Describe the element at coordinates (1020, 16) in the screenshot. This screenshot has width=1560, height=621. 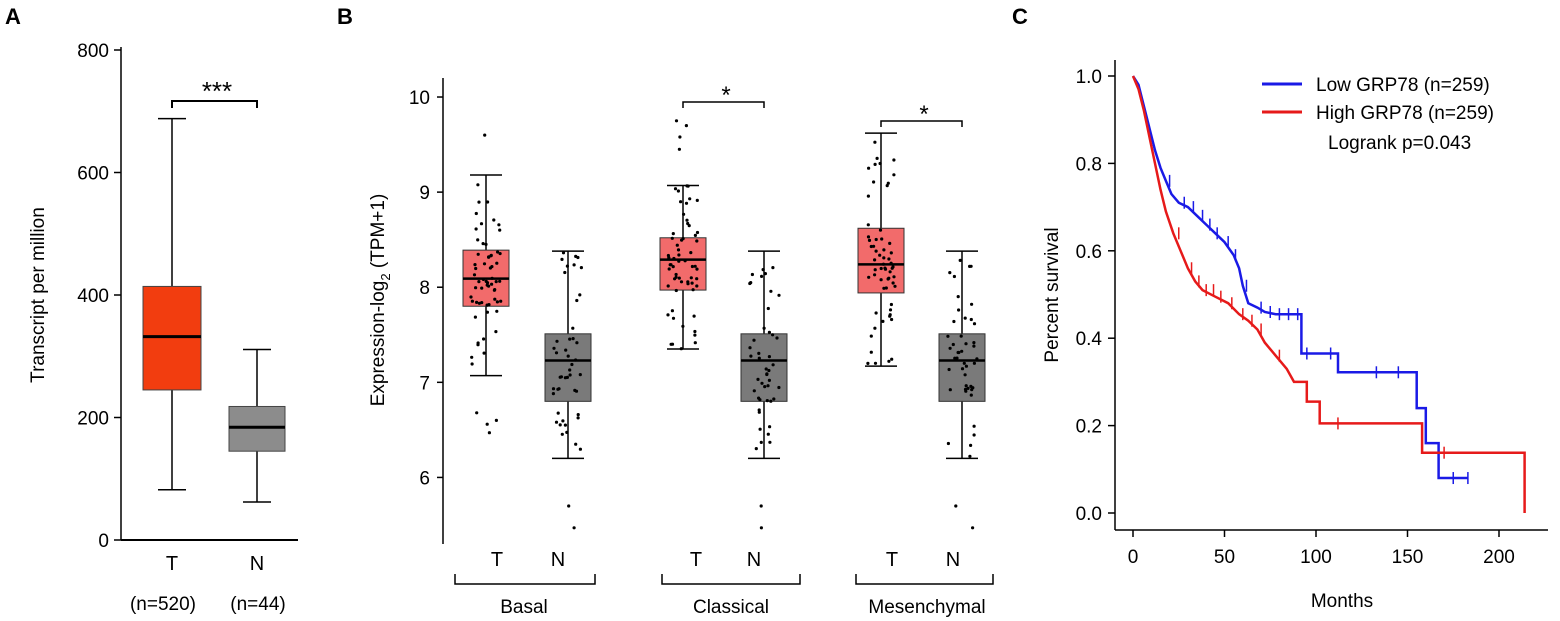
I see `panel-label-c: C` at that location.